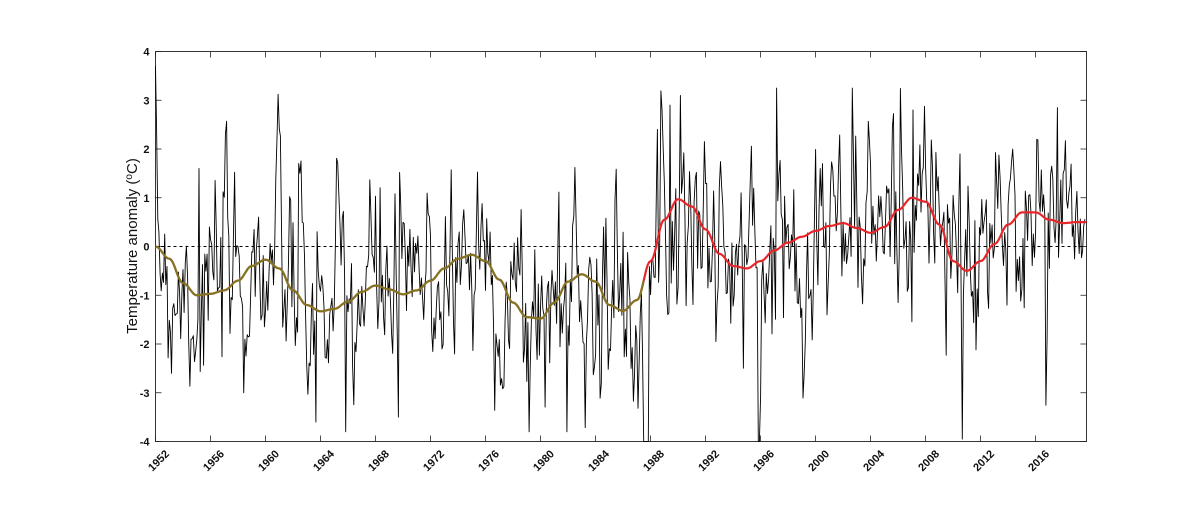 This screenshot has width=1200, height=510. What do you see at coordinates (146, 101) in the screenshot?
I see `y-tick-label: 3` at bounding box center [146, 101].